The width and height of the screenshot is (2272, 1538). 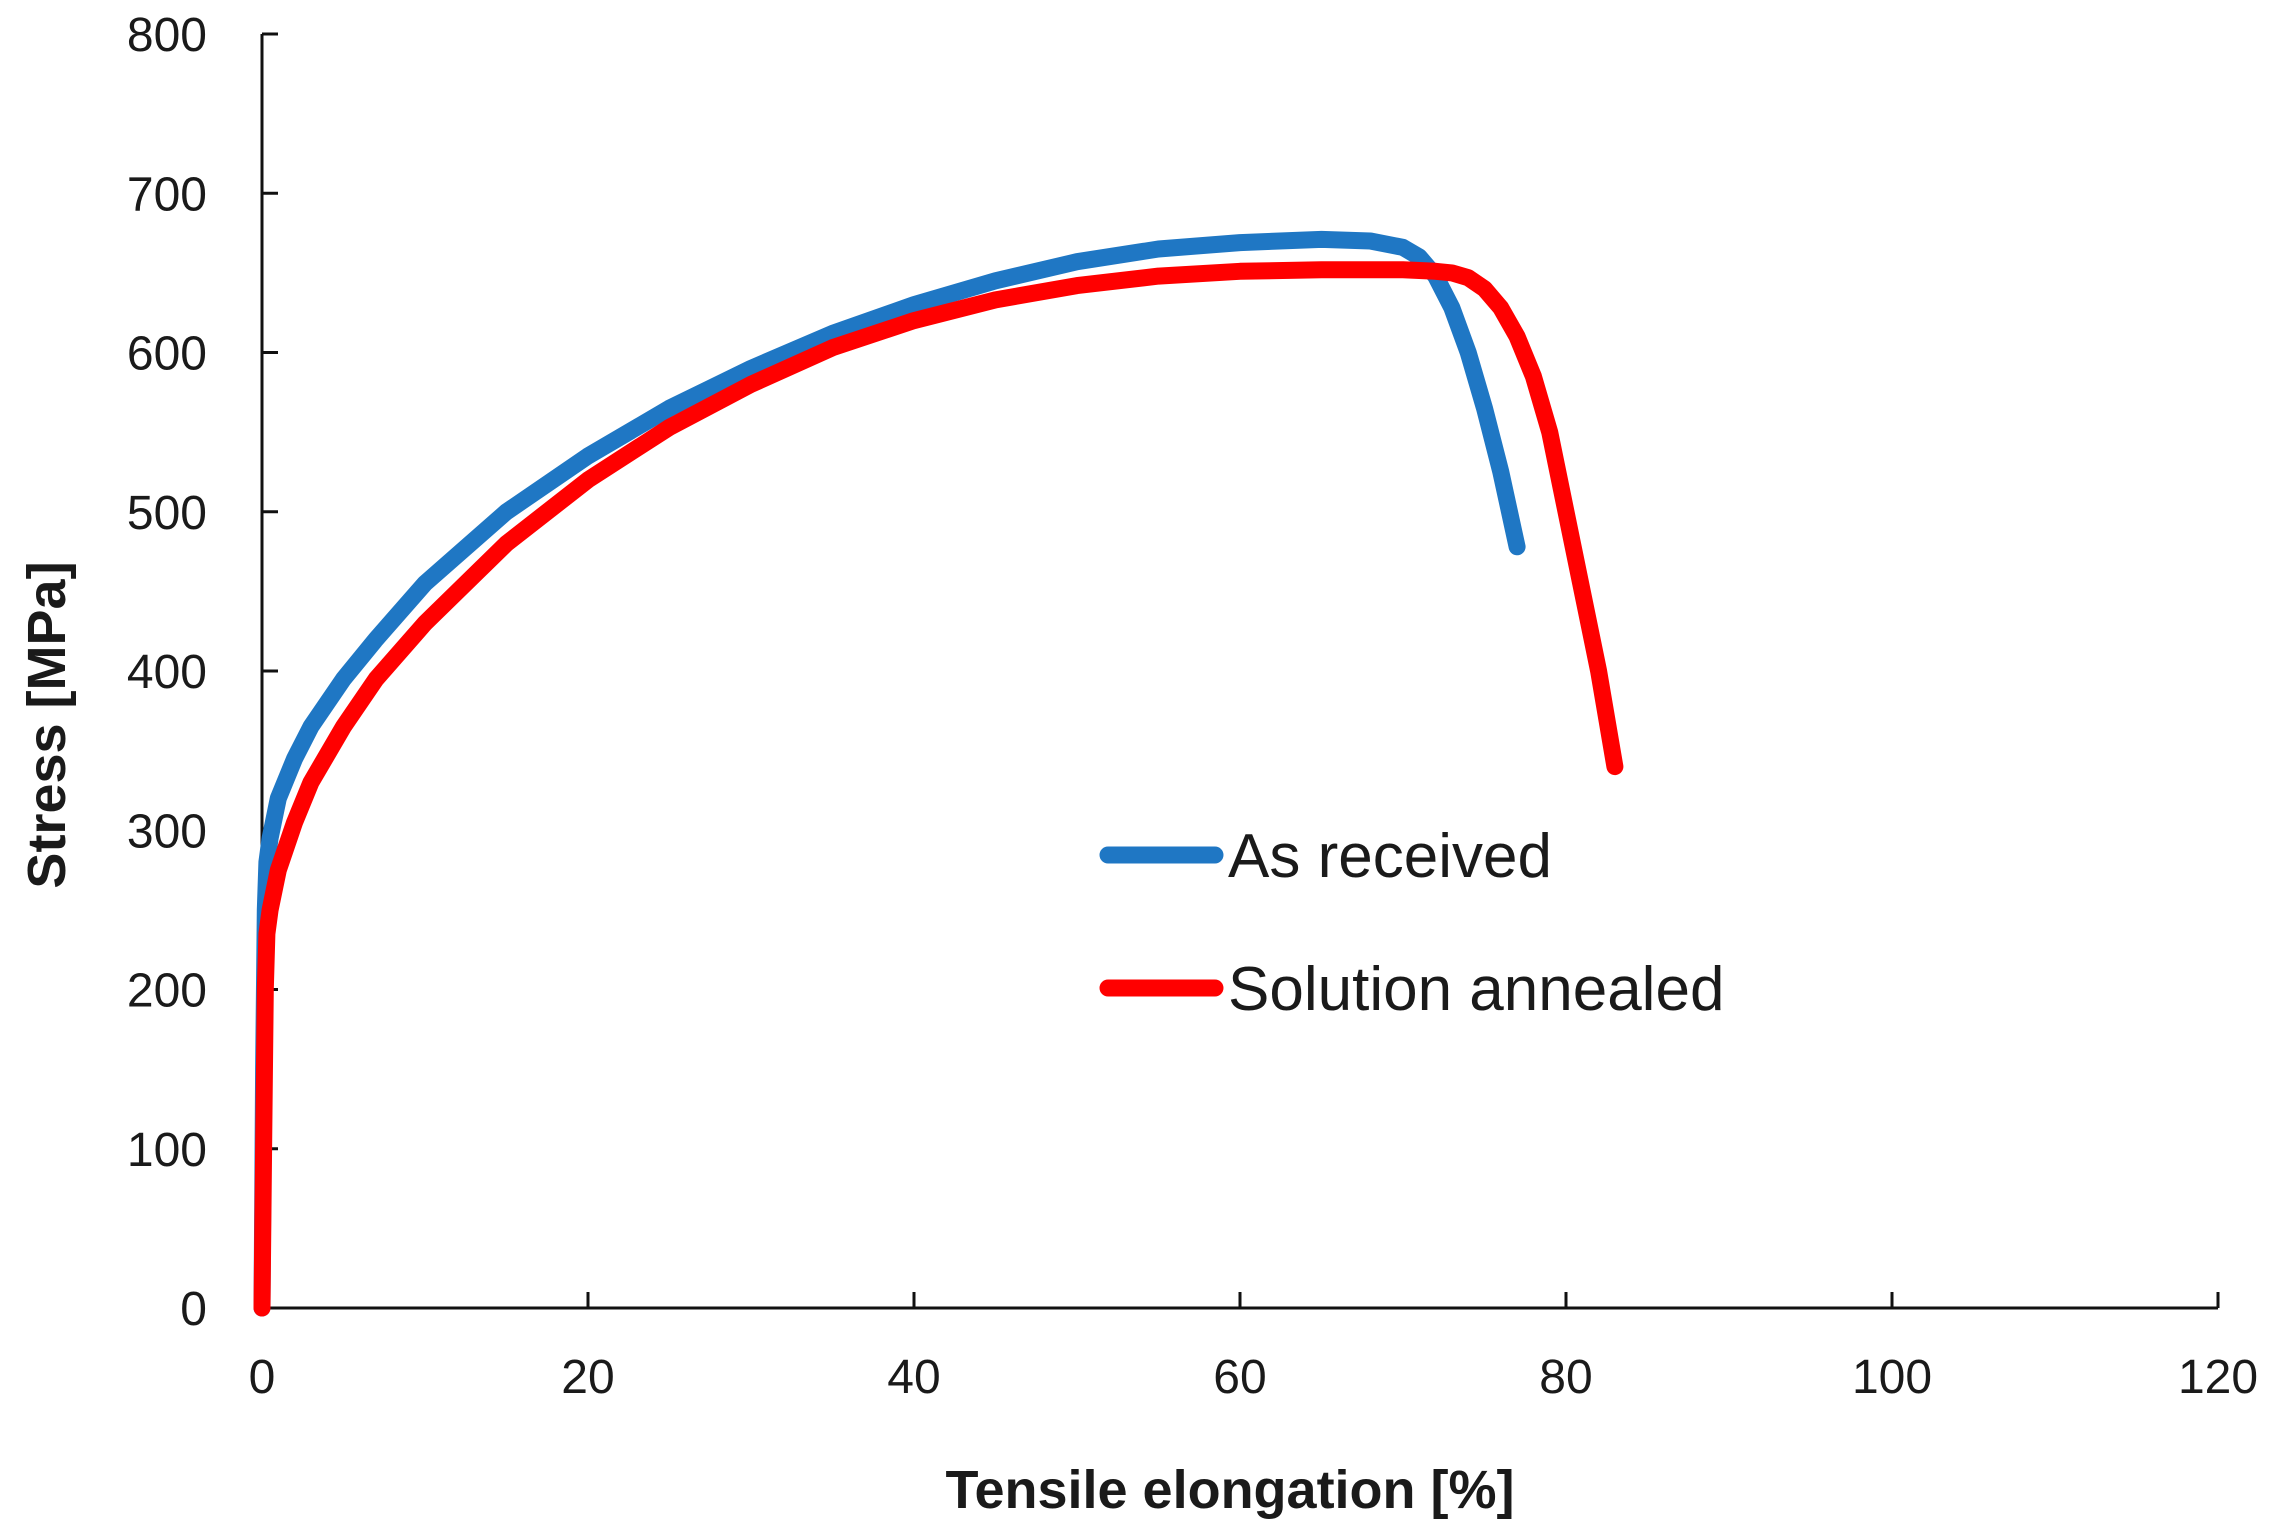 I want to click on y-tick-label: 700, so click(x=167, y=194).